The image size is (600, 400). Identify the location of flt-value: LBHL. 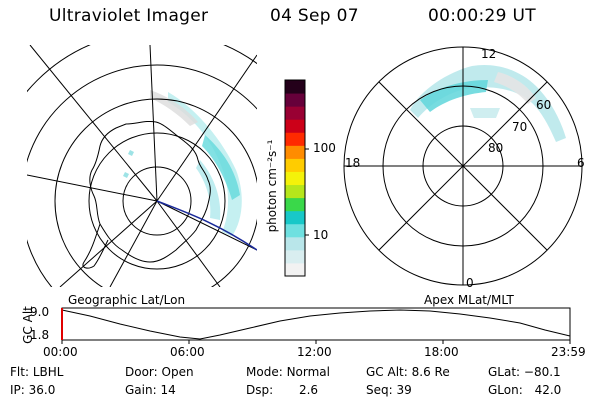
(48, 372).